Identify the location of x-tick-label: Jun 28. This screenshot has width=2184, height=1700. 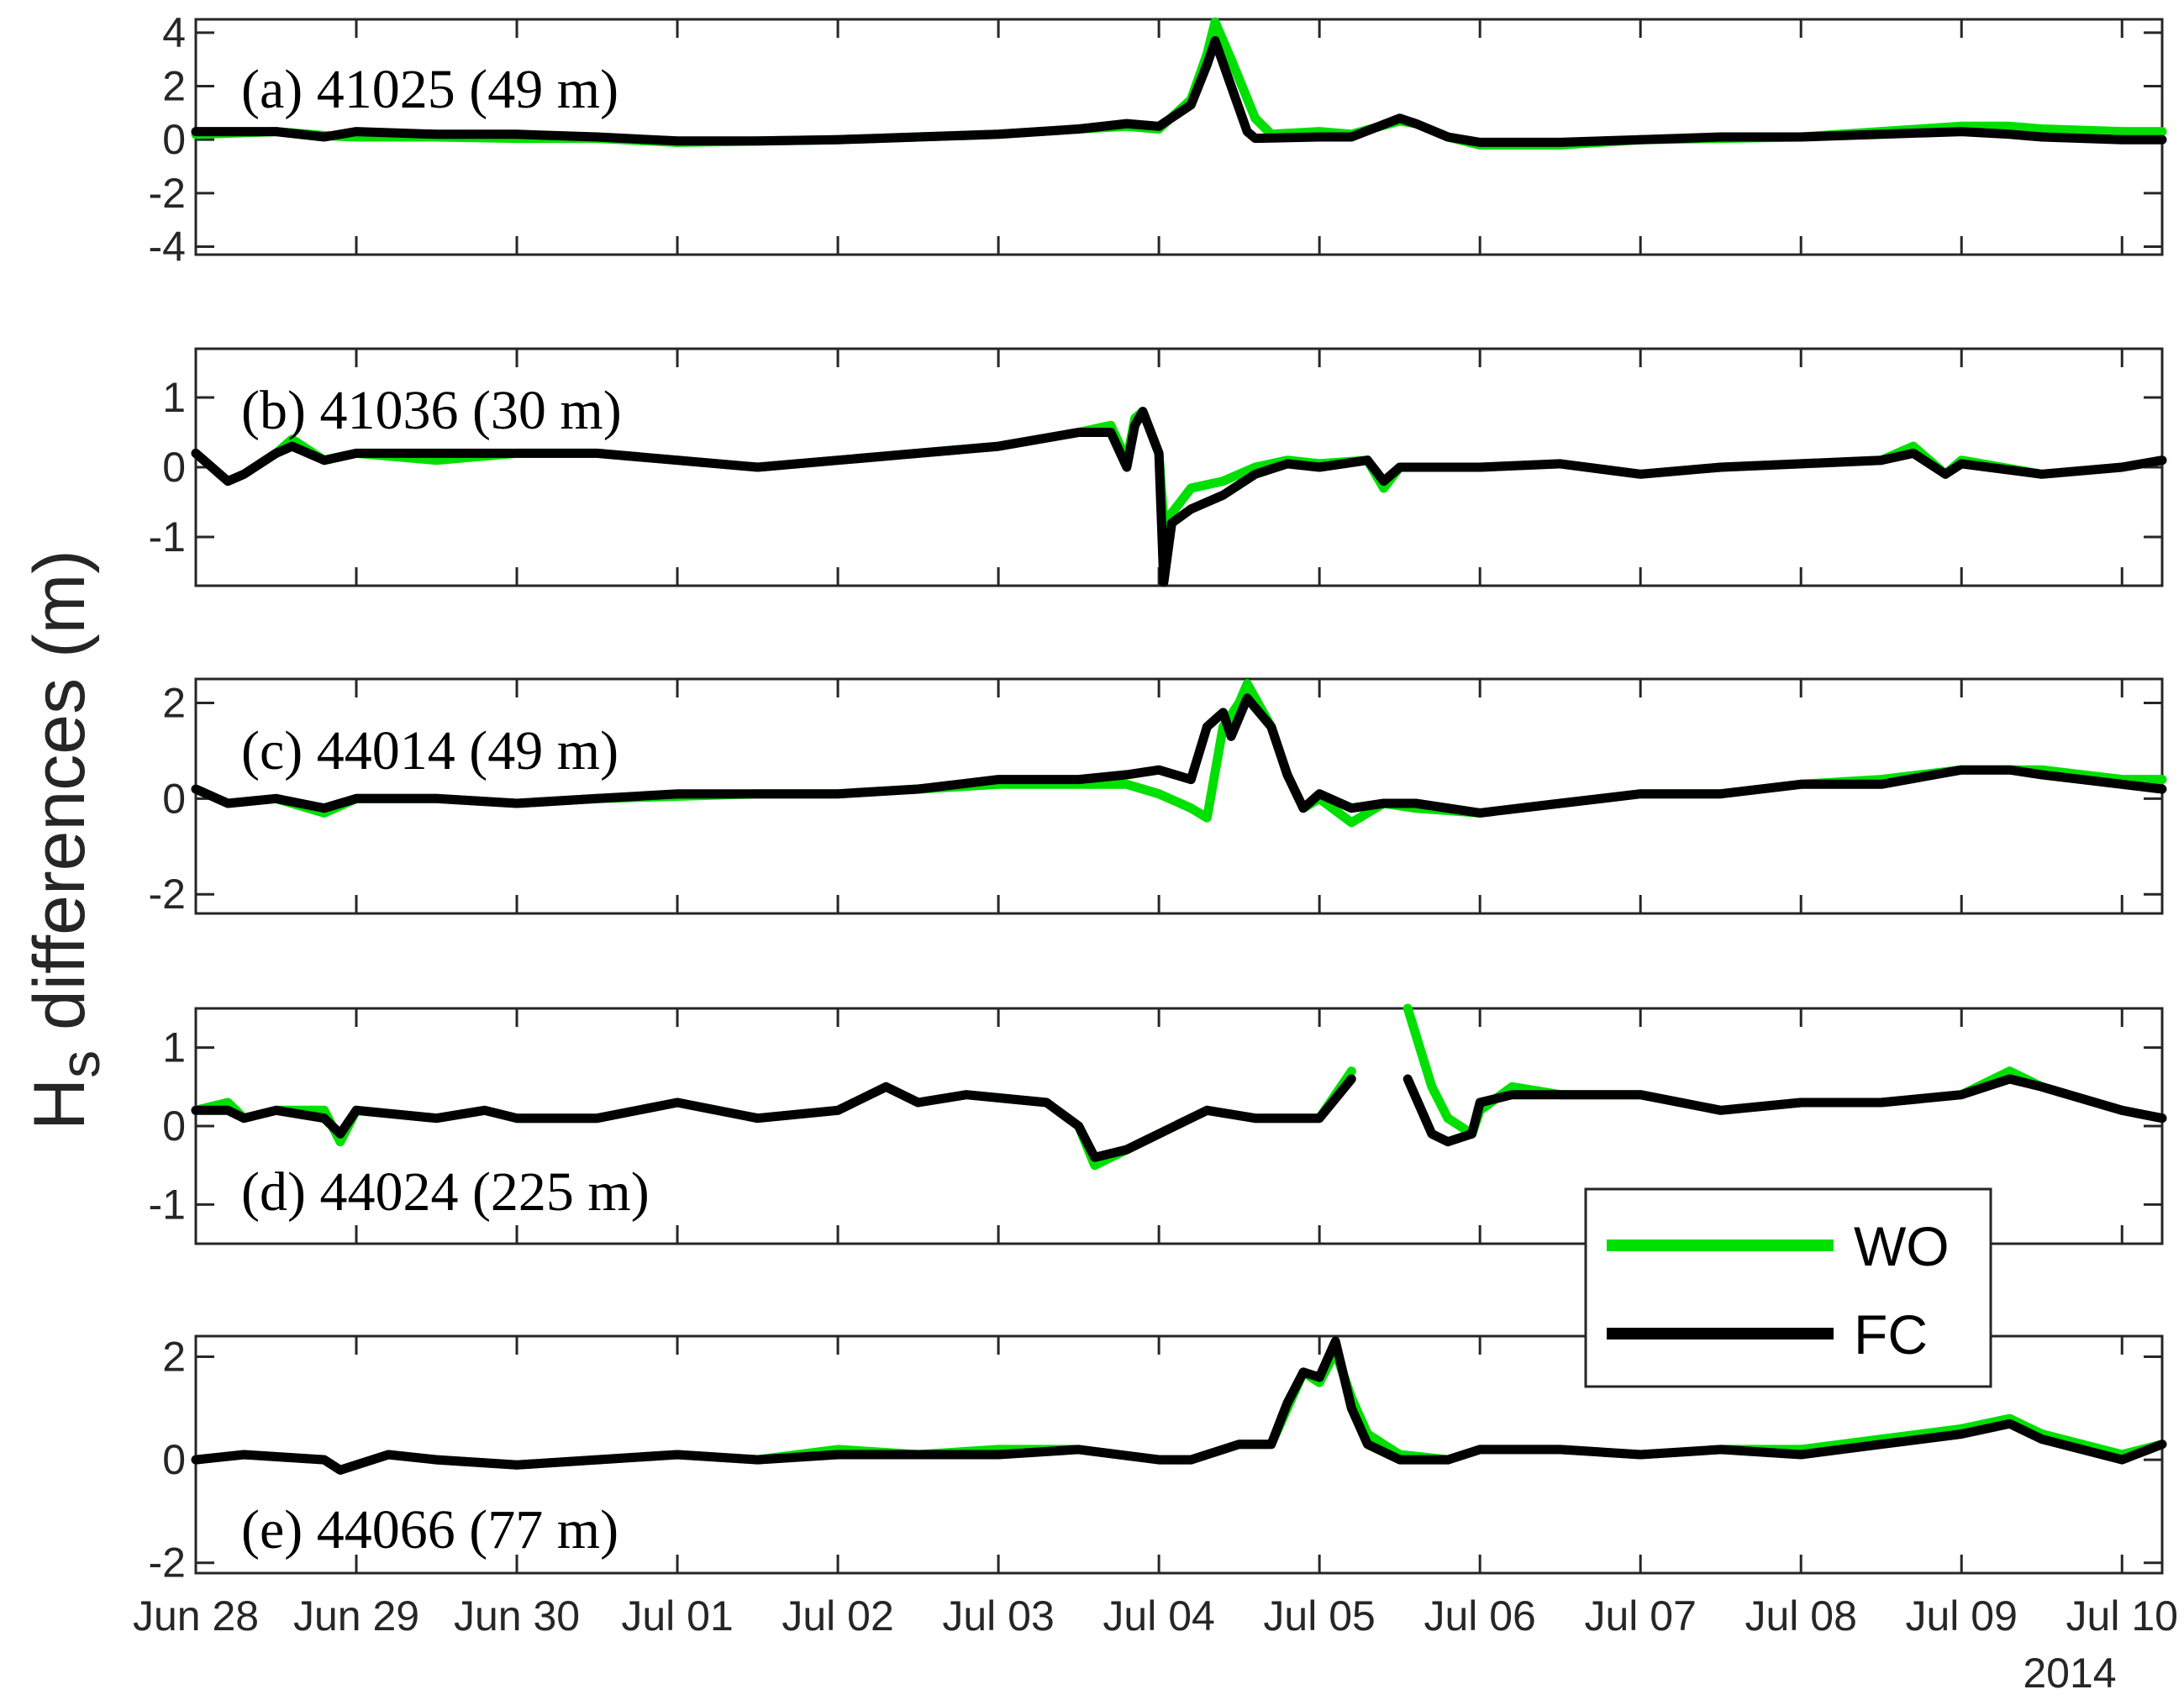
(196, 1615).